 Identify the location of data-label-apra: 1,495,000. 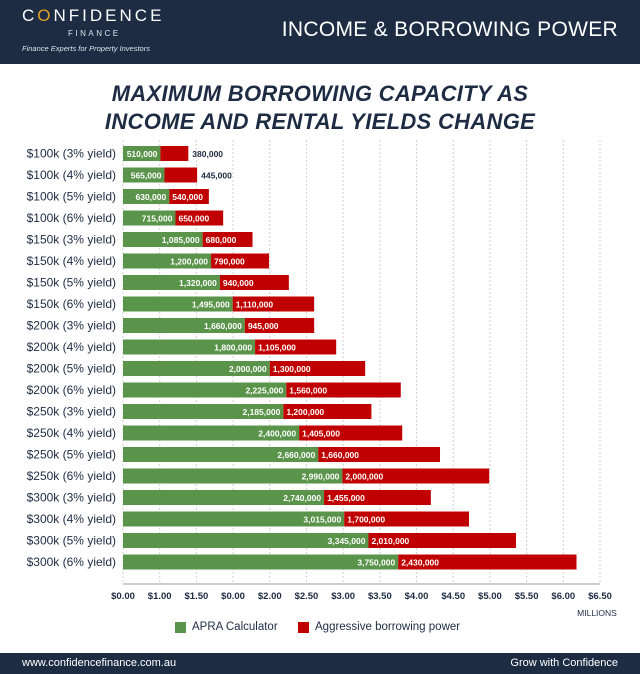
(211, 305).